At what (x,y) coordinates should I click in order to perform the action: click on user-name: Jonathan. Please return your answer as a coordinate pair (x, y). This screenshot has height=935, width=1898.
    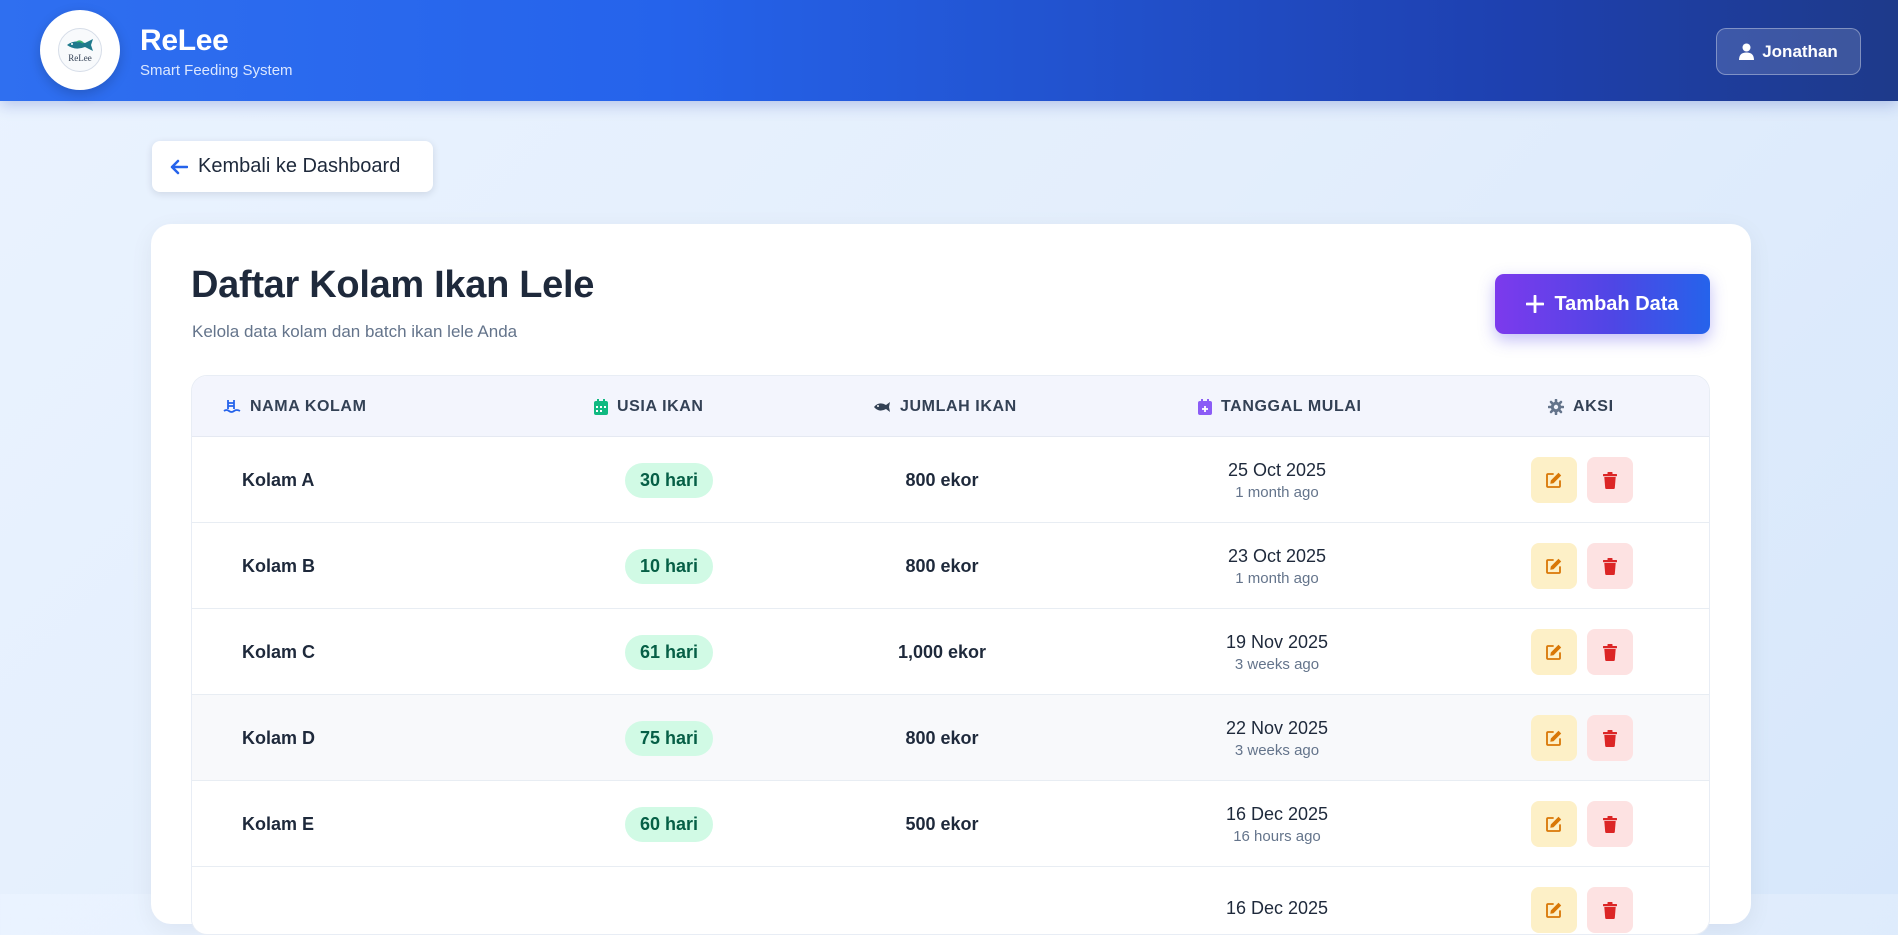
    Looking at the image, I should click on (1800, 51).